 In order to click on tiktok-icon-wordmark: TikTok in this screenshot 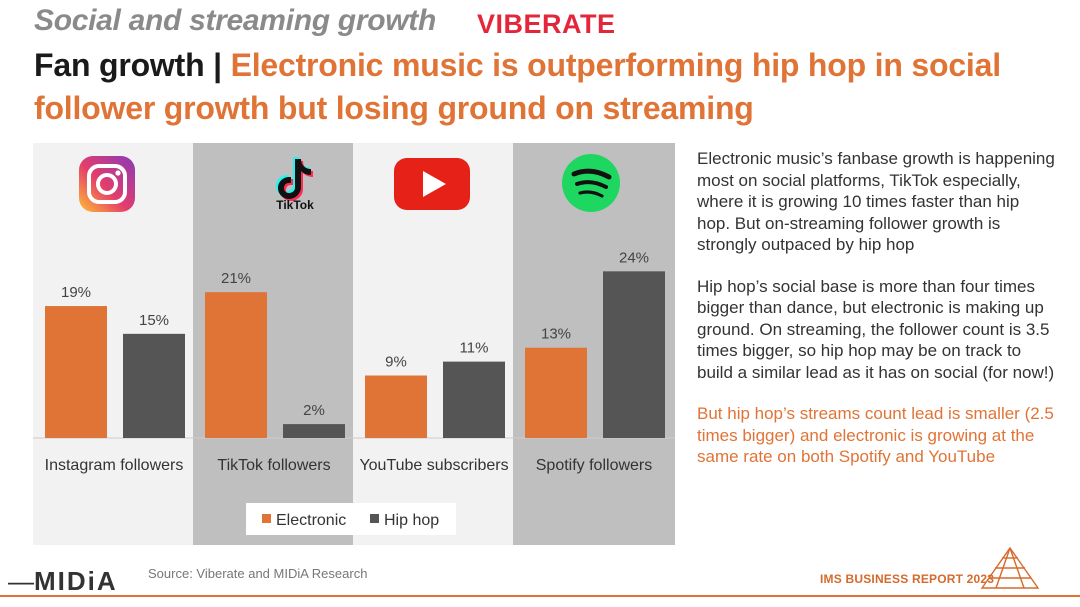, I will do `click(295, 205)`.